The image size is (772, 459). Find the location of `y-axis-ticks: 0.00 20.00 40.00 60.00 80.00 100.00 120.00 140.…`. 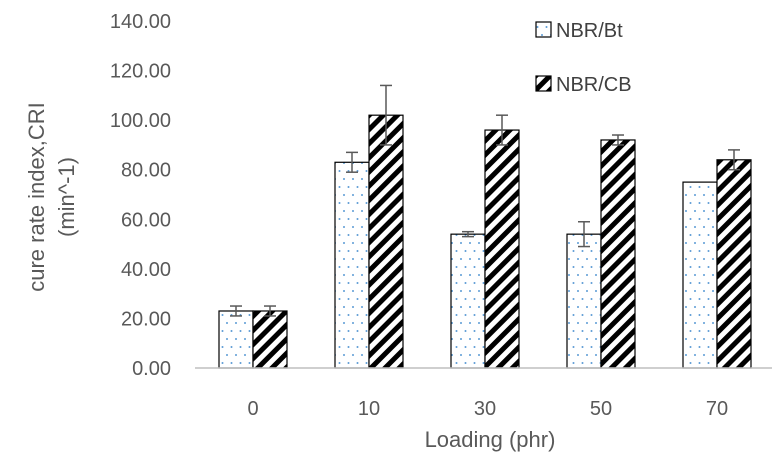

y-axis-ticks: 0.00 20.00 40.00 60.00 80.00 100.00 120.00 140.… is located at coordinates (140, 195).